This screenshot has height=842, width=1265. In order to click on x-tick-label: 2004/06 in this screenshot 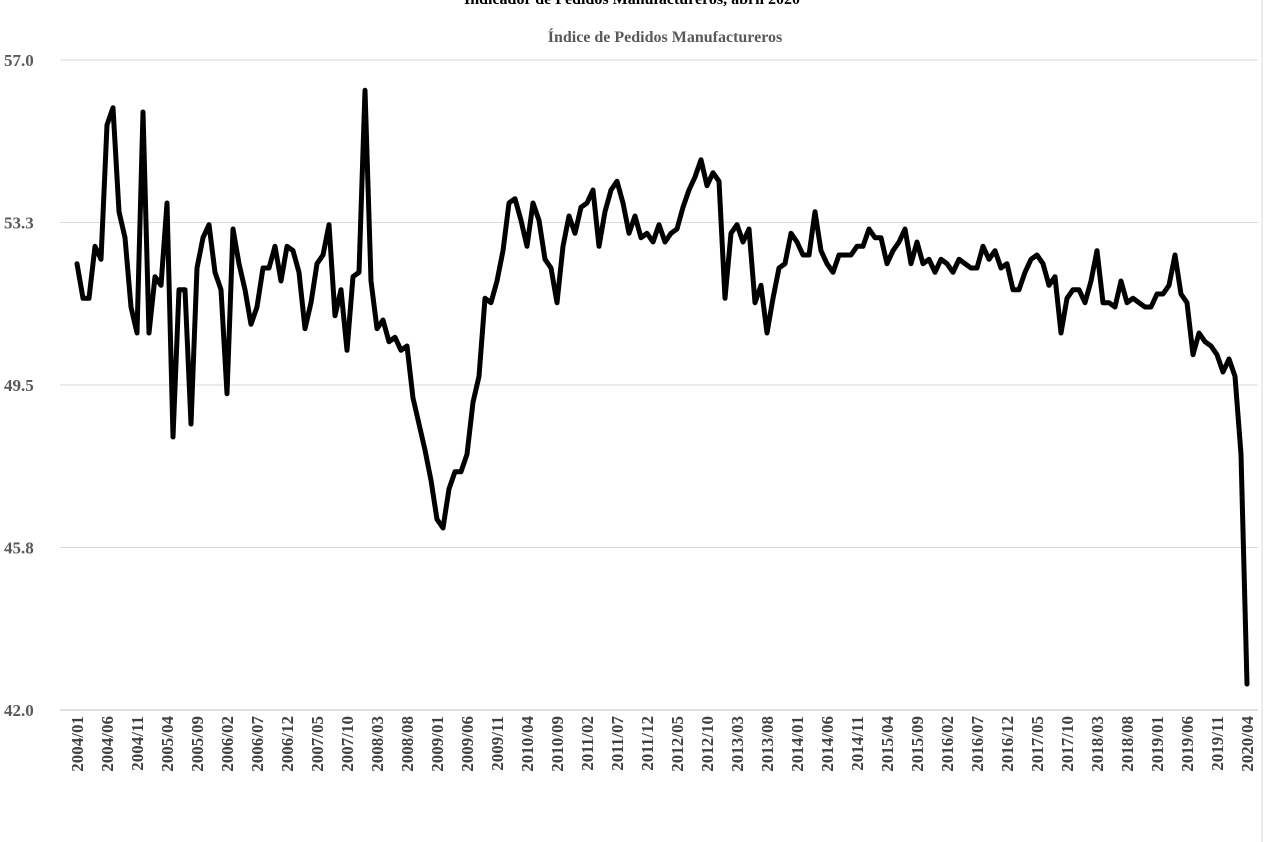, I will do `click(107, 744)`.